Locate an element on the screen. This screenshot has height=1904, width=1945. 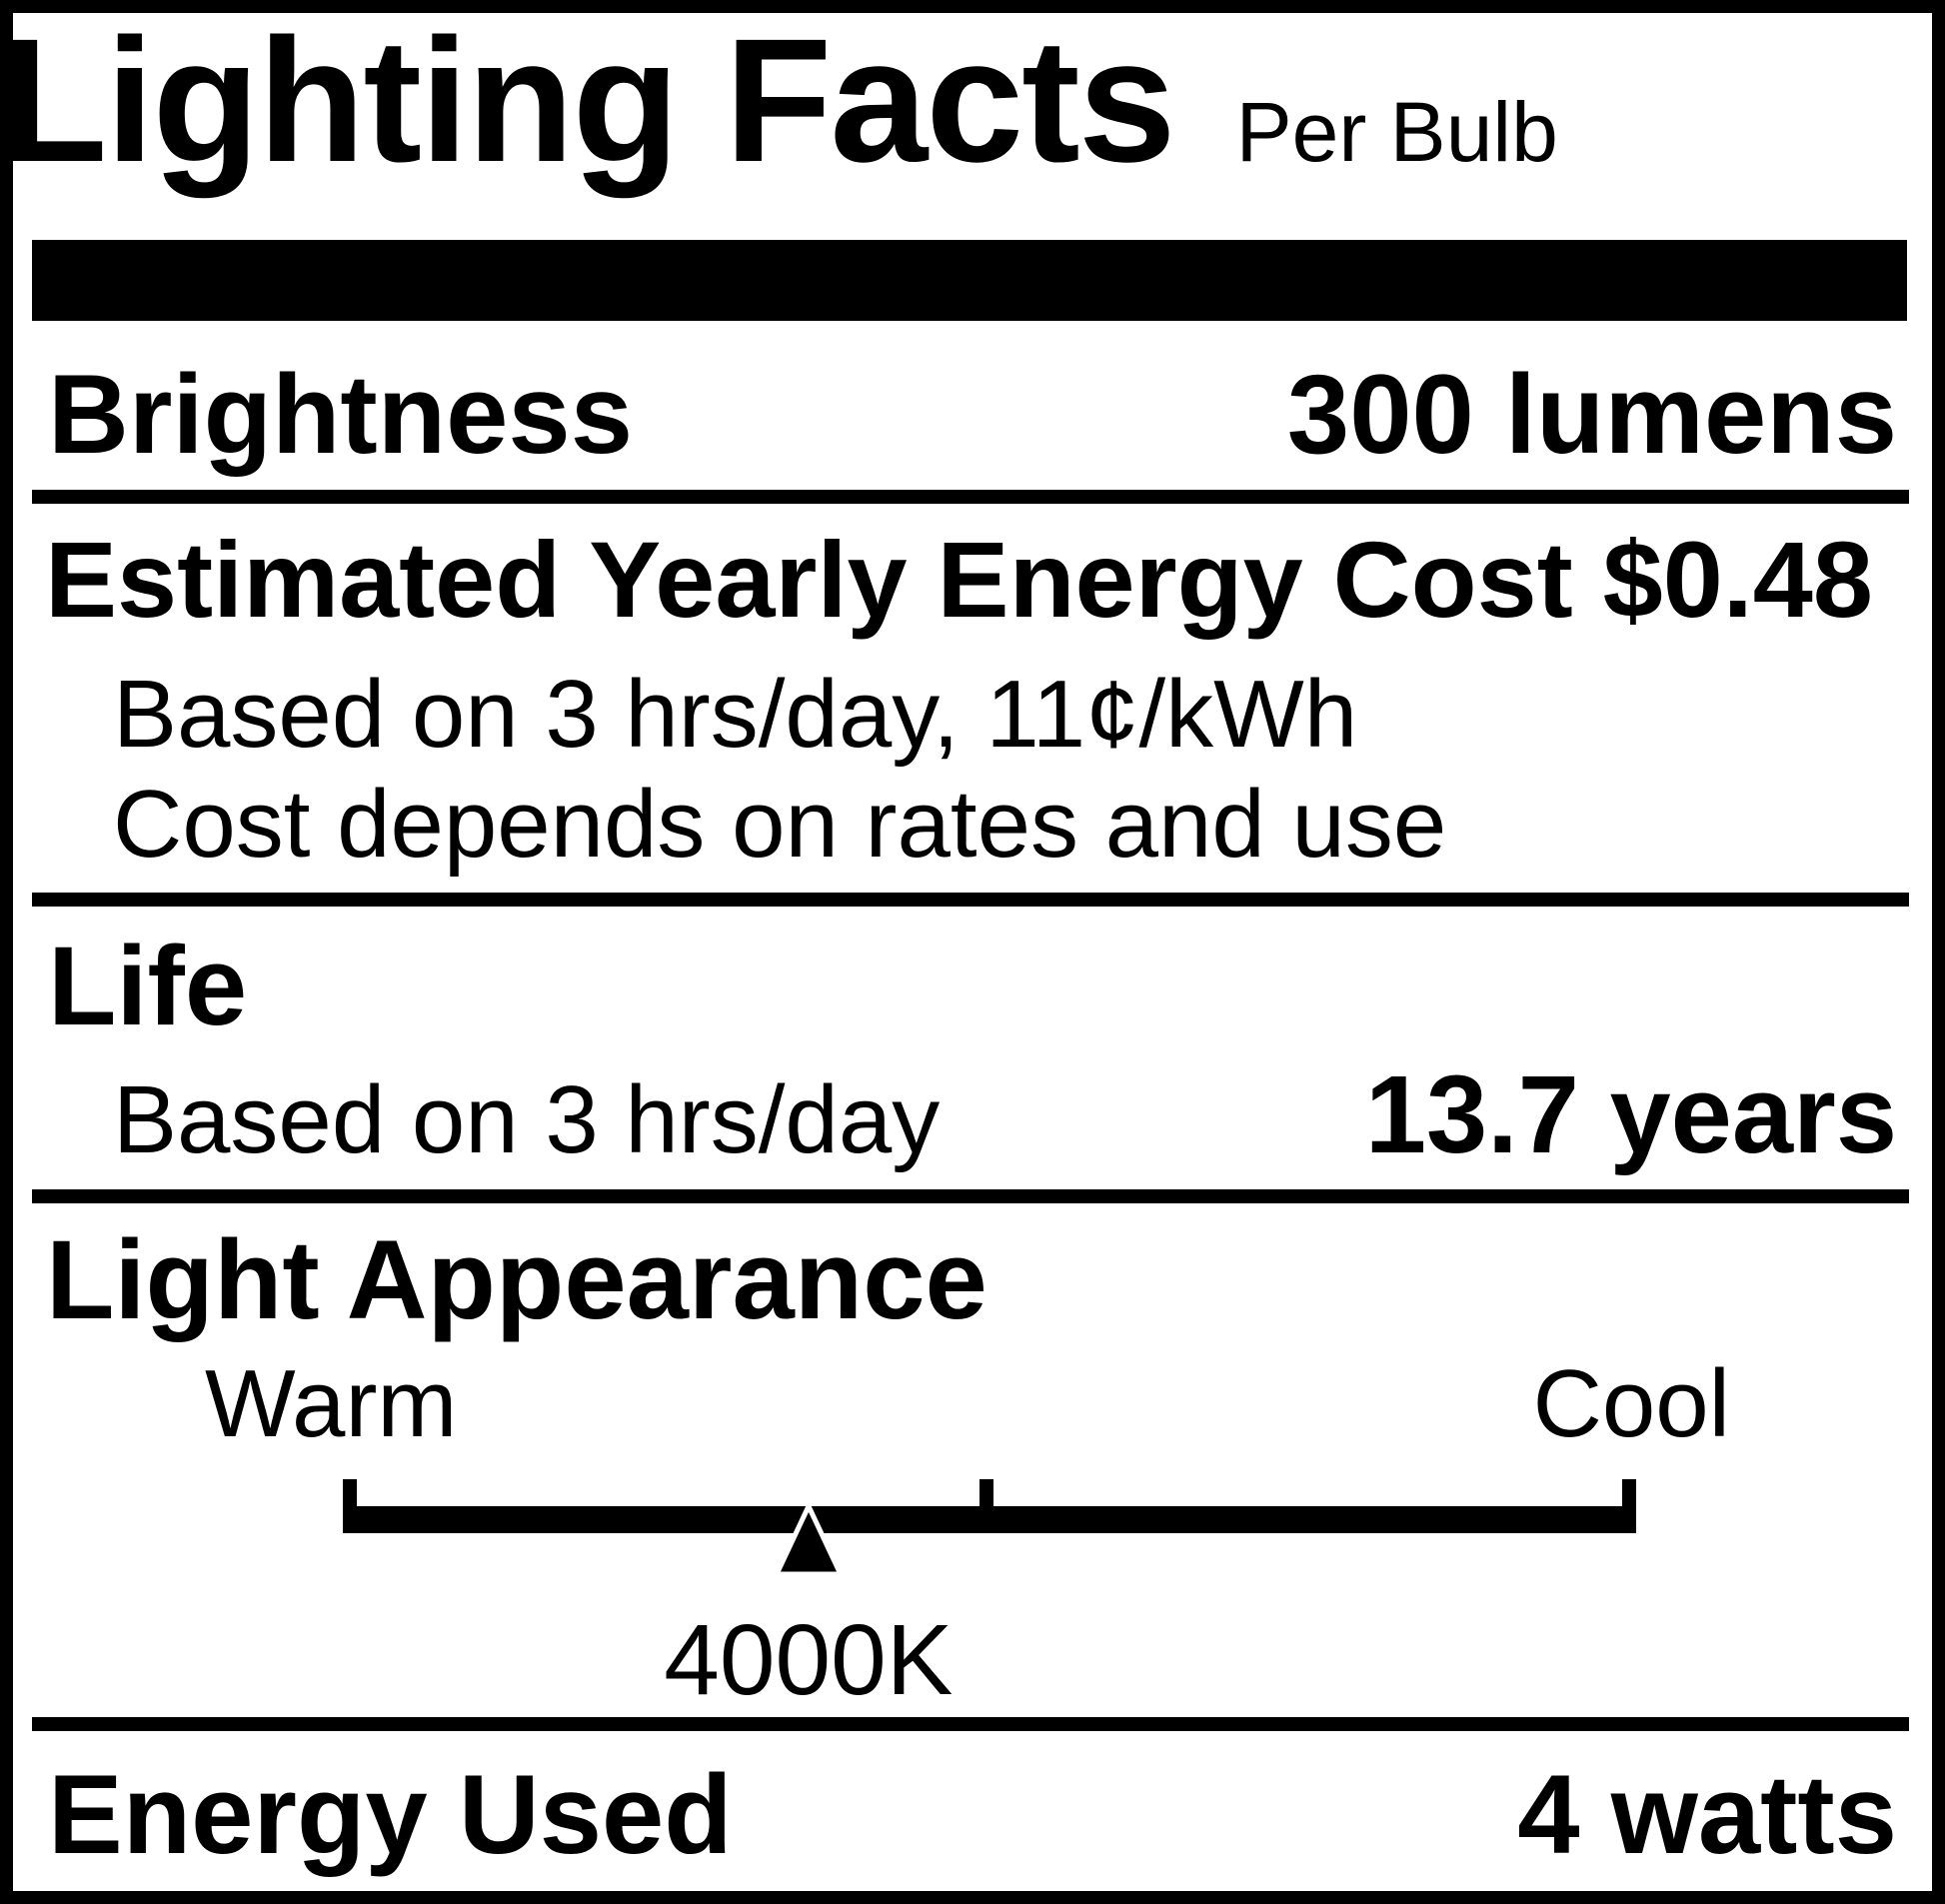
header: Lighting Facts Per Bulb is located at coordinates (972, 101).